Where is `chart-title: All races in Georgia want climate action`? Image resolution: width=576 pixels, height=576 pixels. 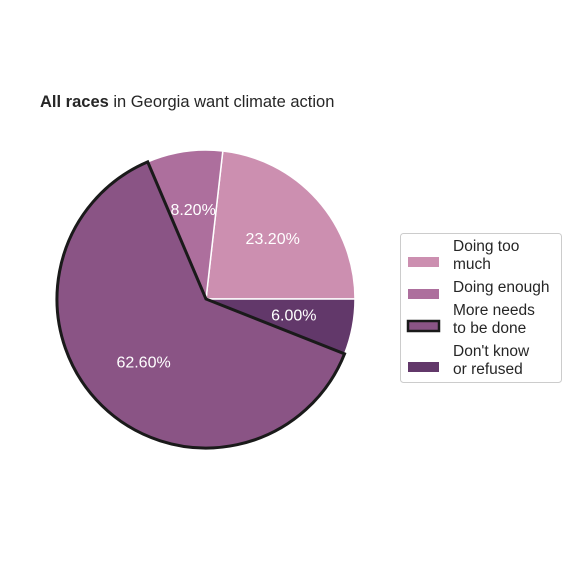
chart-title: All races in Georgia want climate action is located at coordinates (187, 102).